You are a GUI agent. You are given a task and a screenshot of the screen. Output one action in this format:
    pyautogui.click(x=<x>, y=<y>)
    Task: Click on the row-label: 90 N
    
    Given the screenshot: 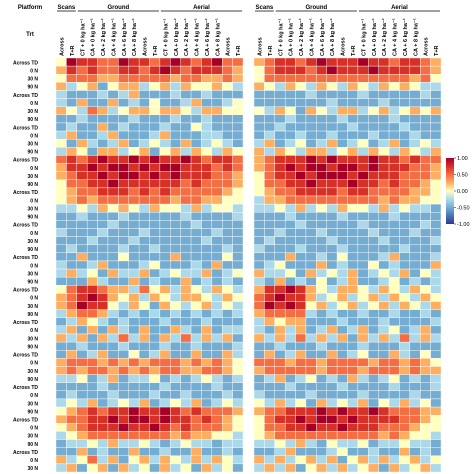 What is the action you would take?
    pyautogui.click(x=32, y=185)
    